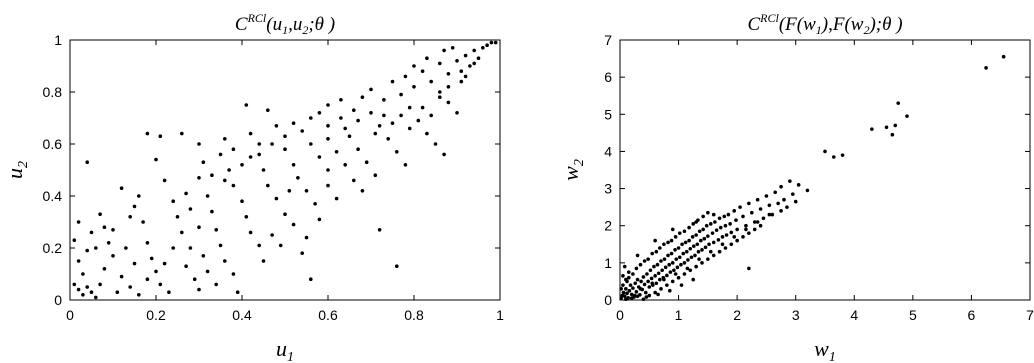 The width and height of the screenshot is (1034, 363). What do you see at coordinates (328, 315) in the screenshot?
I see `x-tick-label: 0.6` at bounding box center [328, 315].